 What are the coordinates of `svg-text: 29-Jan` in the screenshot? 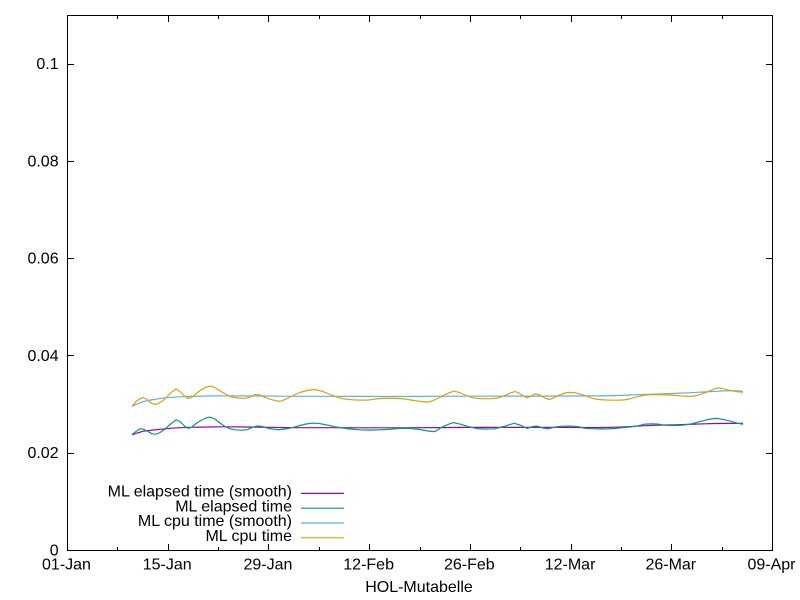 It's located at (267, 565).